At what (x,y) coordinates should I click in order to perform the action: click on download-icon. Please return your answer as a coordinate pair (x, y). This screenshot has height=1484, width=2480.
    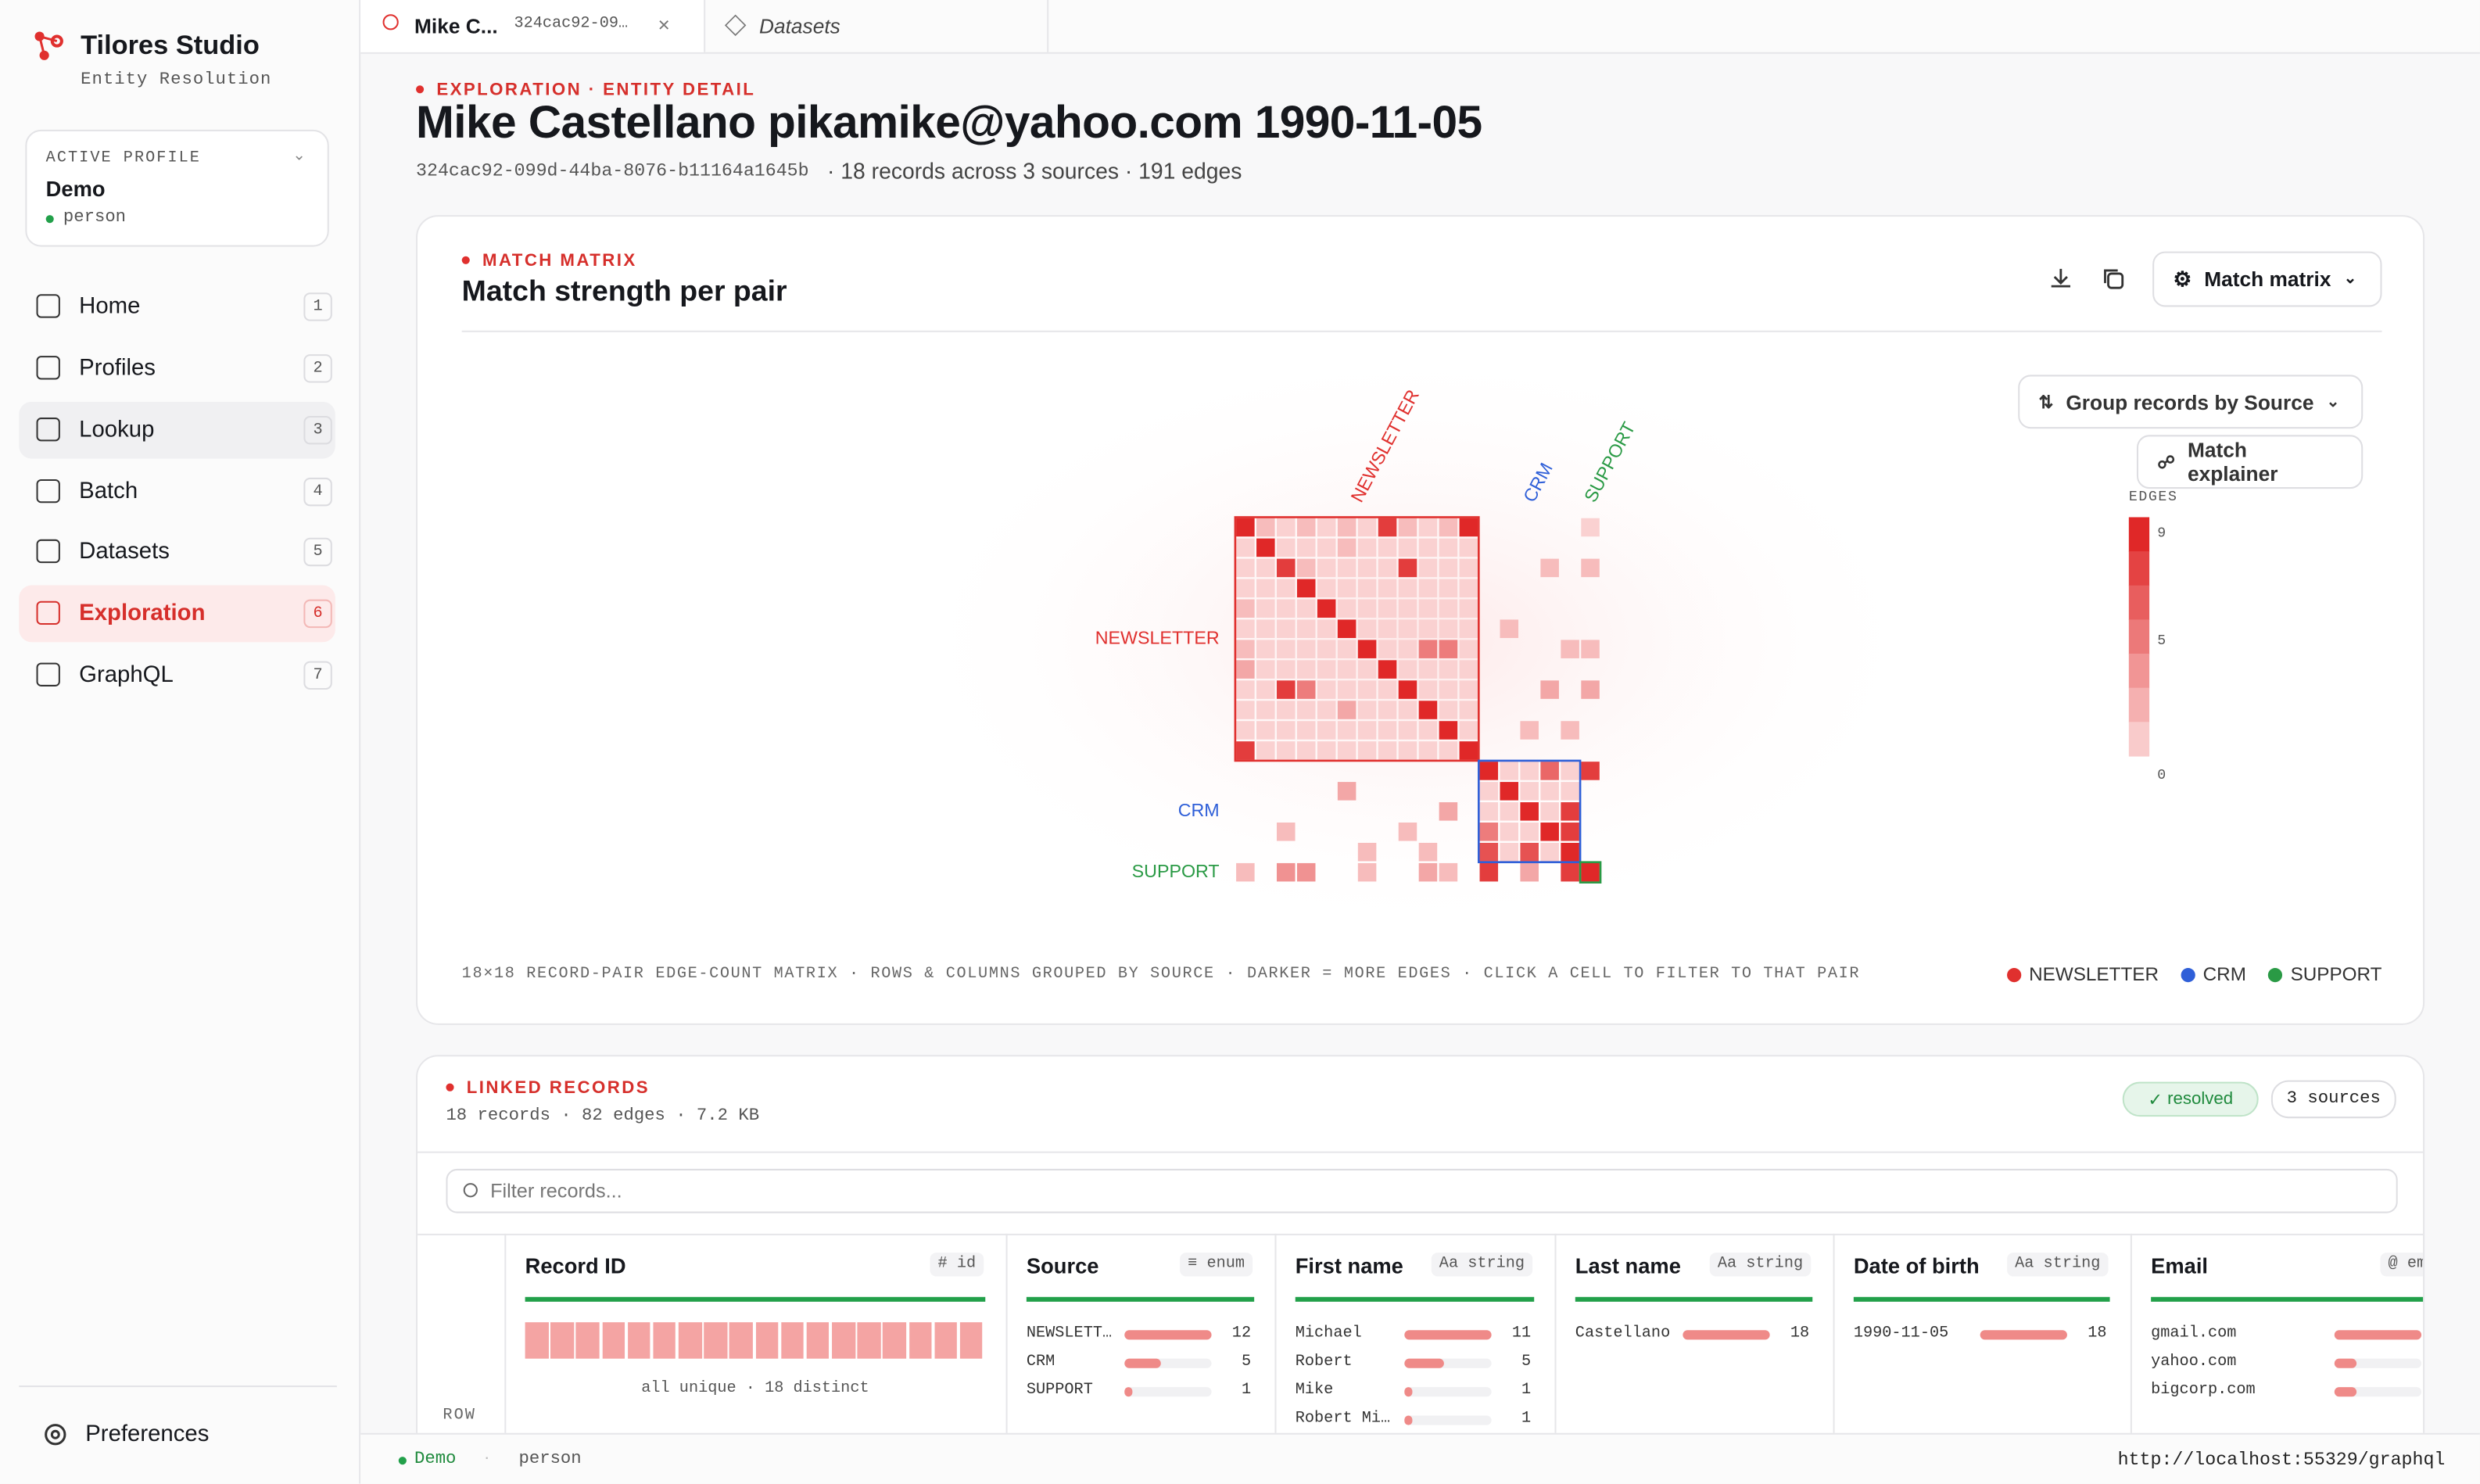
    Looking at the image, I should click on (2060, 278).